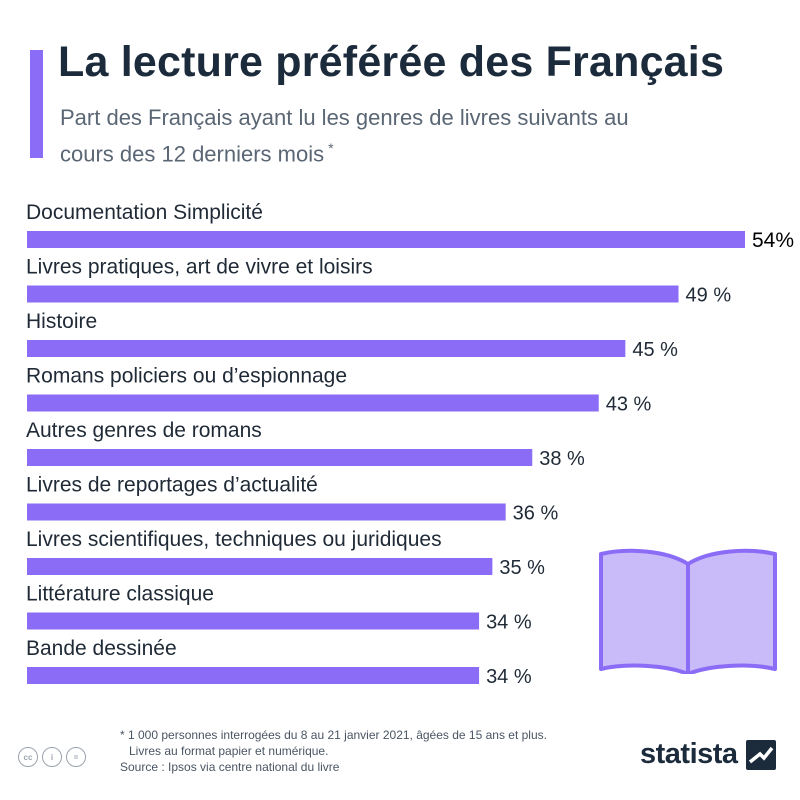 This screenshot has height=800, width=800. What do you see at coordinates (655, 350) in the screenshot?
I see `value-label: 45 %` at bounding box center [655, 350].